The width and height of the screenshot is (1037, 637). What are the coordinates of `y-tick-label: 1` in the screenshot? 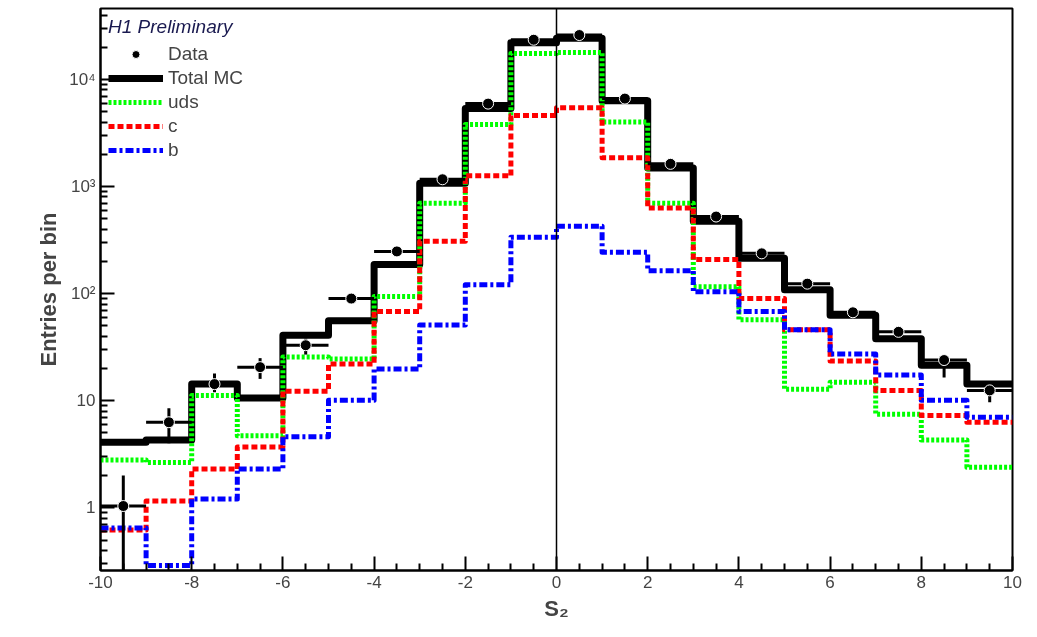 It's located at (91, 508).